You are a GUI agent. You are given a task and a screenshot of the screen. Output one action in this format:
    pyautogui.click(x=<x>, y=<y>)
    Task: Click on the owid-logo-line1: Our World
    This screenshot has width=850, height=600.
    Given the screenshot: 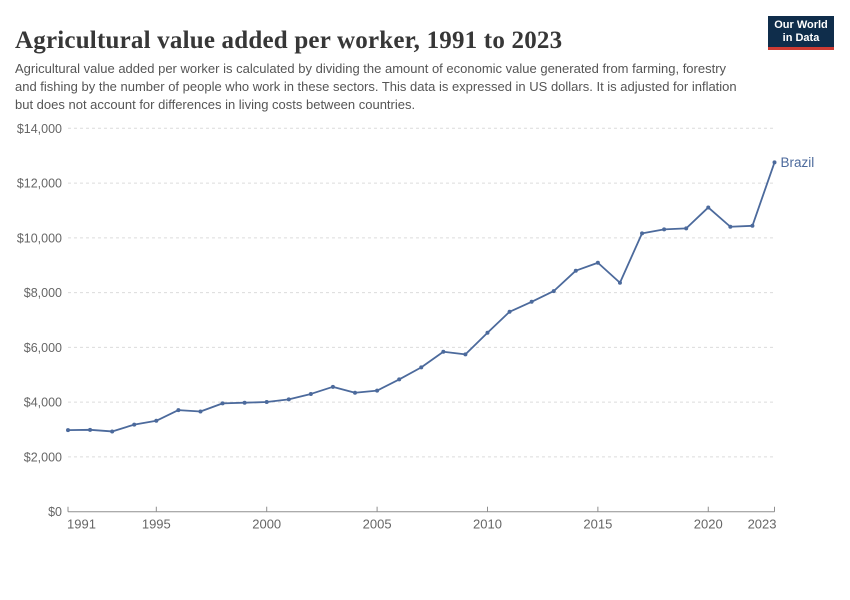 What is the action you would take?
    pyautogui.click(x=801, y=24)
    